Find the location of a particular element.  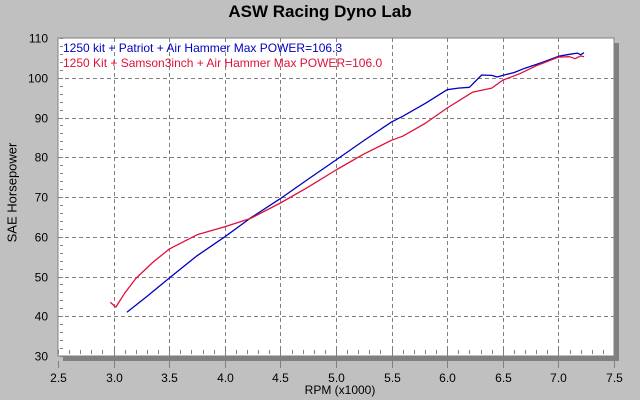

x-tick-label: 4.5 is located at coordinates (280, 378).